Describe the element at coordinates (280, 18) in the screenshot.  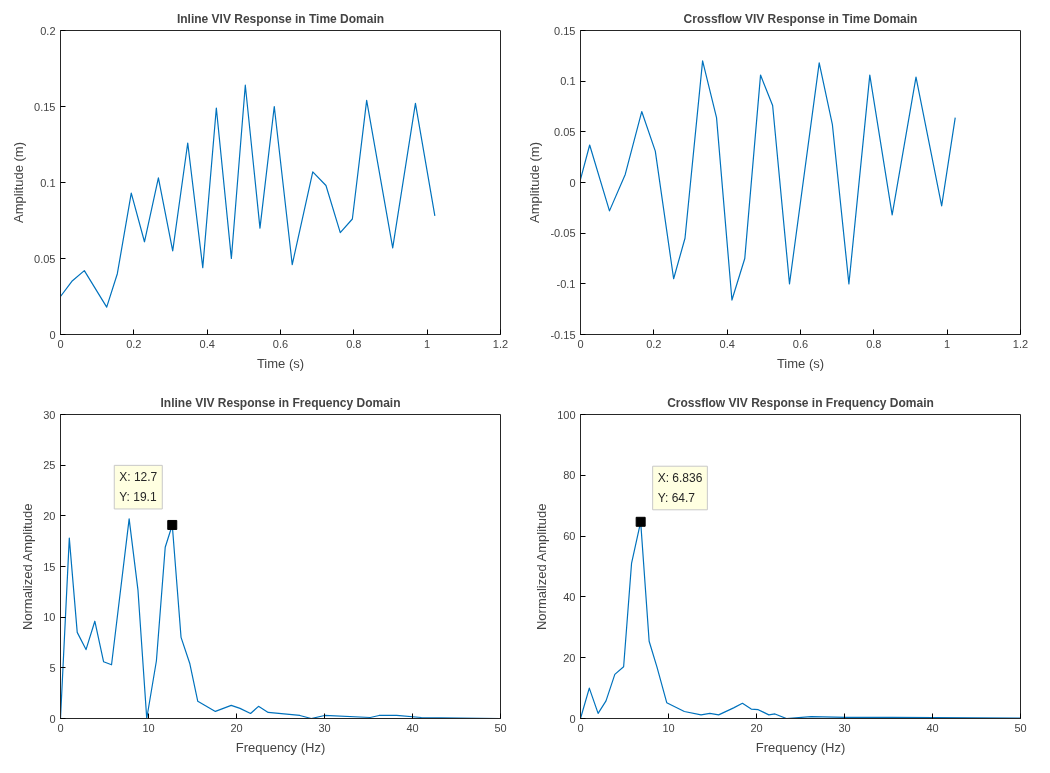
I see `chart-title: Inline VIV Response in Time Domain` at that location.